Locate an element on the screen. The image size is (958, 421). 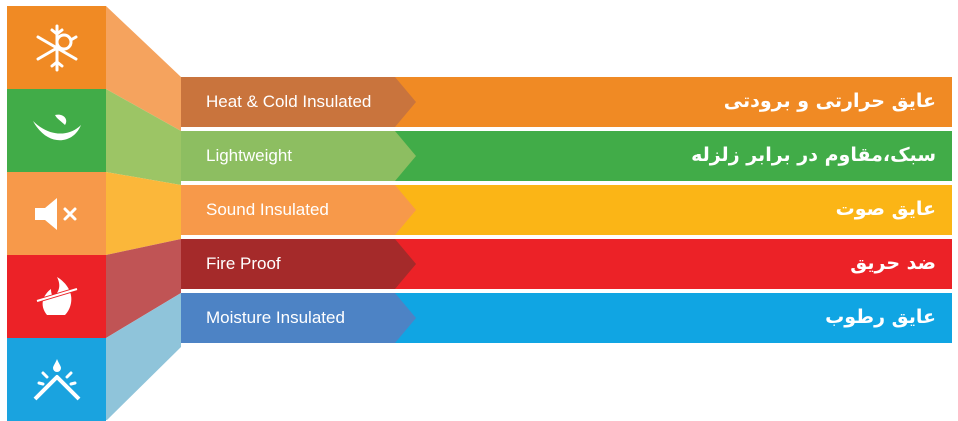
feature-row-sound: Sound Insulated عایق صوت is located at coordinates (566, 210).